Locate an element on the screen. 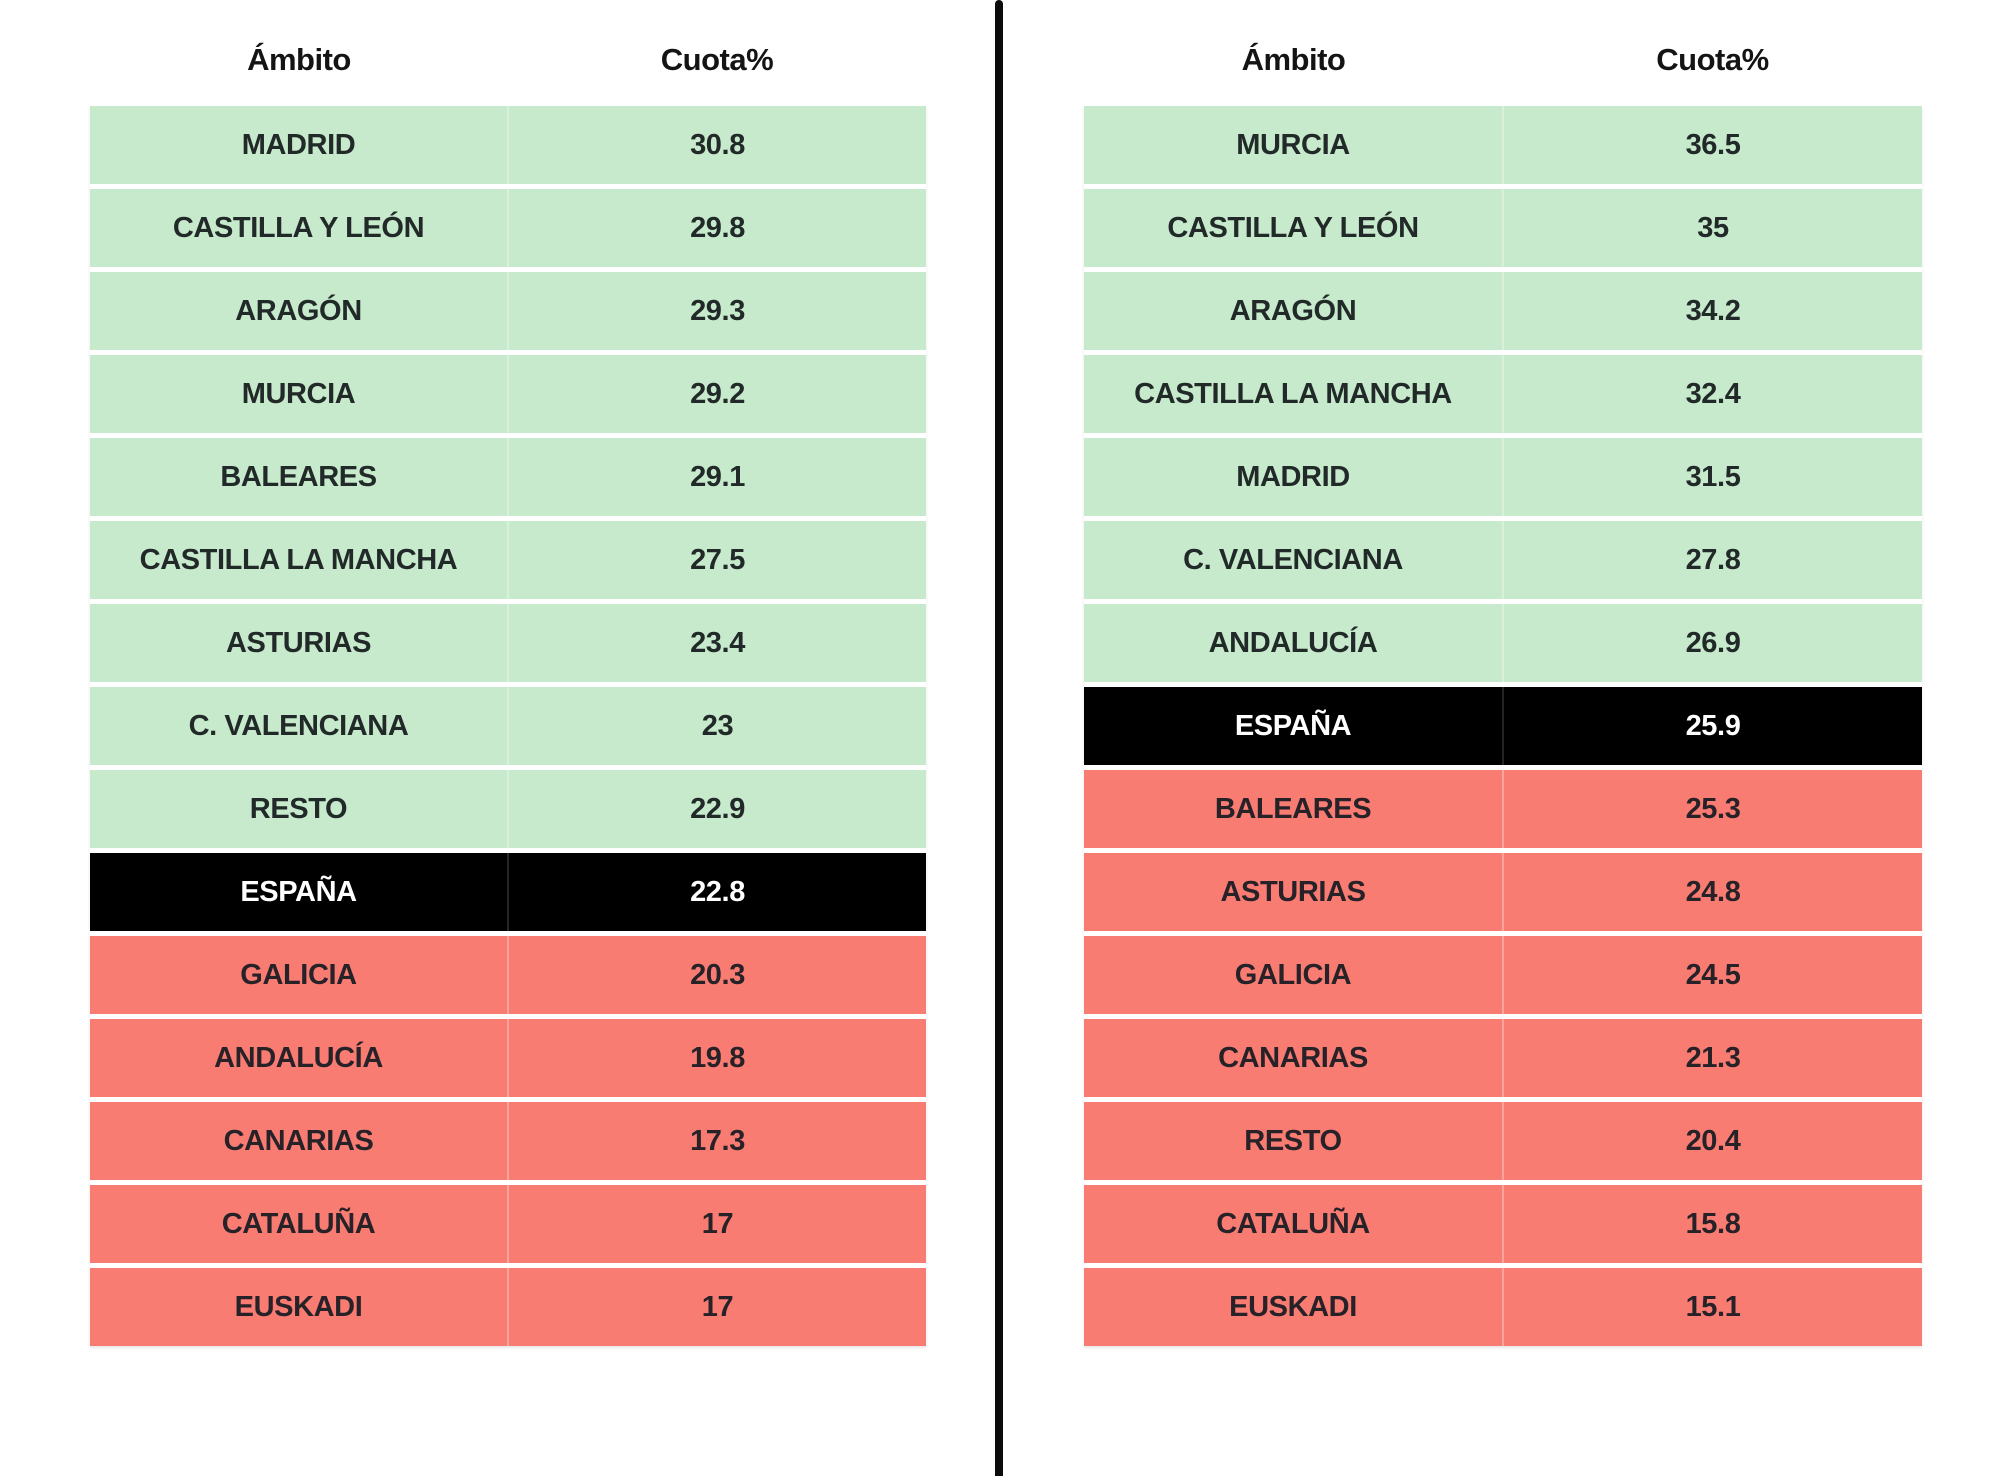  share-value: 26.9 is located at coordinates (1713, 642).